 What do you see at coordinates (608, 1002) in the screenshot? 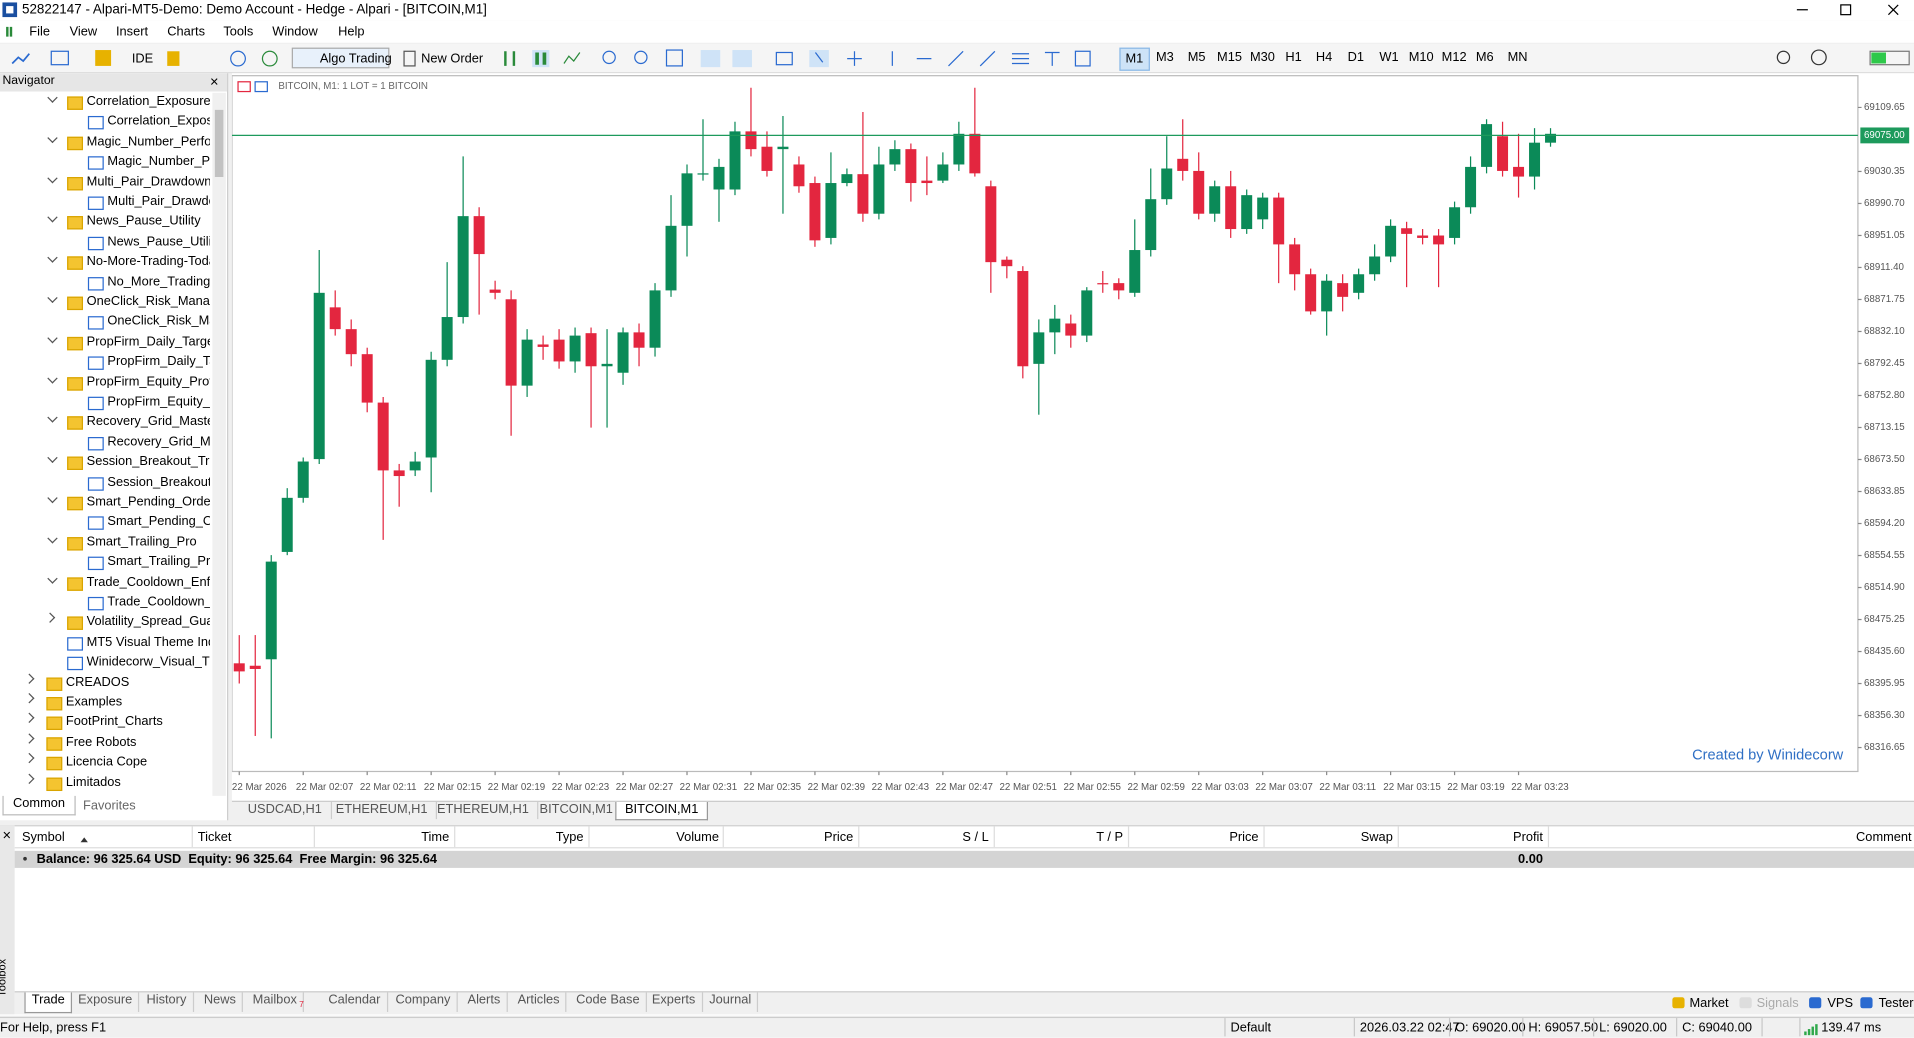
I see `toolbox-tab: Code Base` at bounding box center [608, 1002].